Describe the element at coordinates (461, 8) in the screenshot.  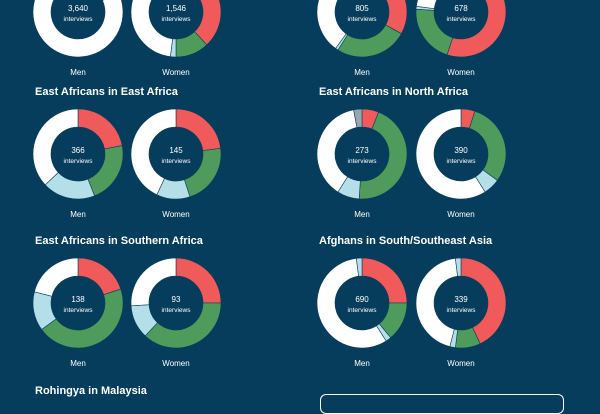
I see `donut-center-value: 678` at that location.